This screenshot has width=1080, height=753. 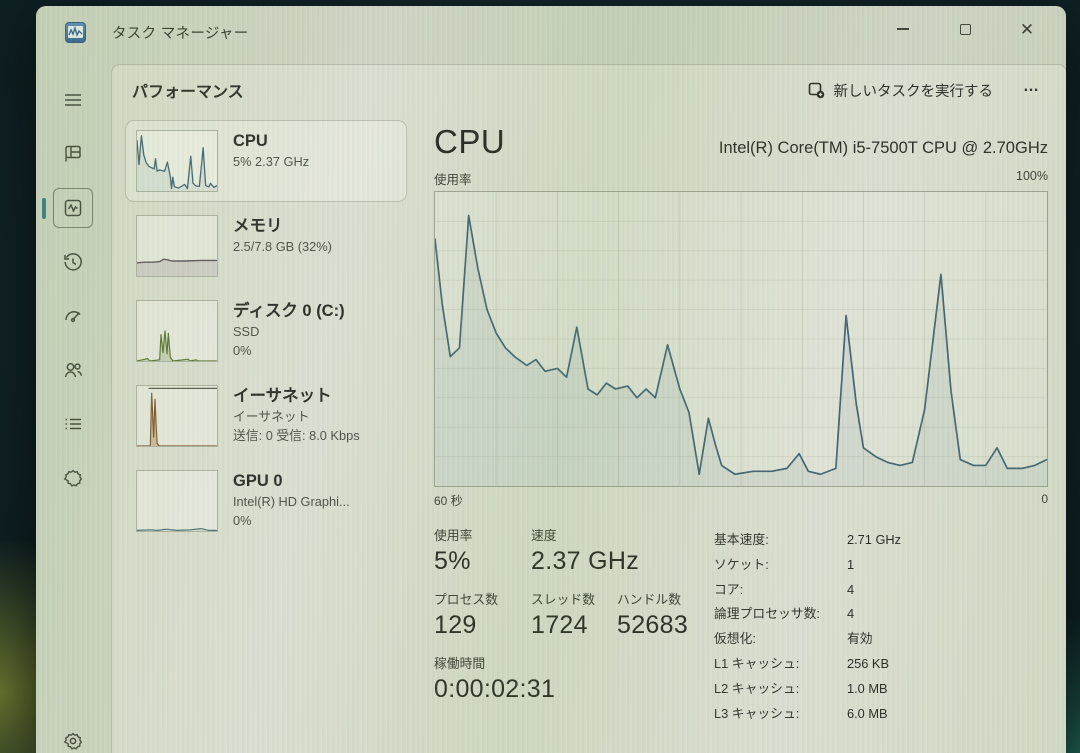 What do you see at coordinates (816, 90) in the screenshot?
I see `run-new-task-icon` at bounding box center [816, 90].